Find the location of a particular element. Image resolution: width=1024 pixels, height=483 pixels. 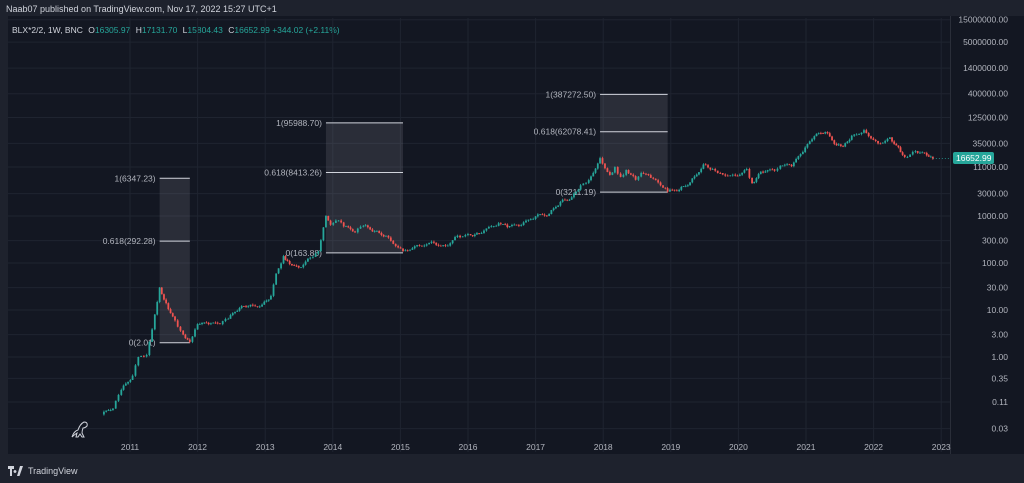

footer is located at coordinates (512, 470).